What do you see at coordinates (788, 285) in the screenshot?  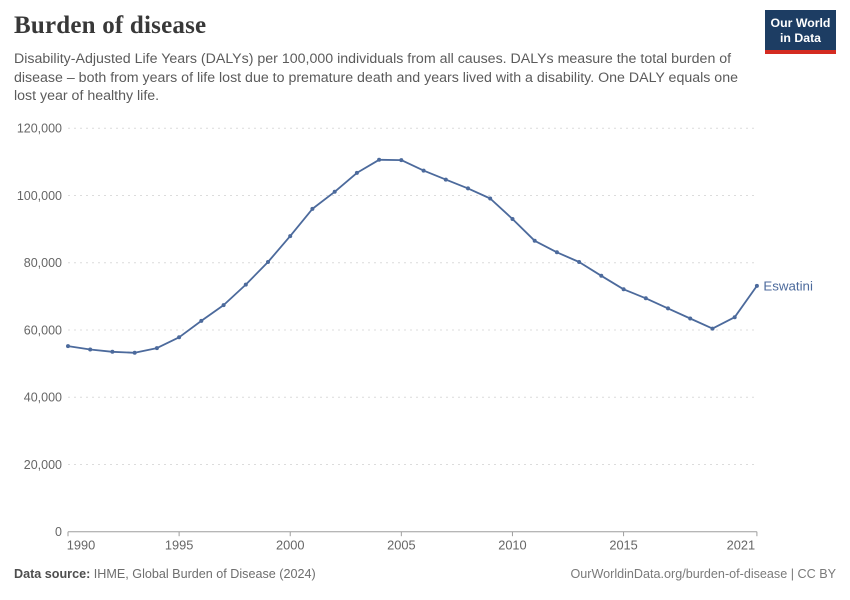 I see `entity-label: Eswatini` at bounding box center [788, 285].